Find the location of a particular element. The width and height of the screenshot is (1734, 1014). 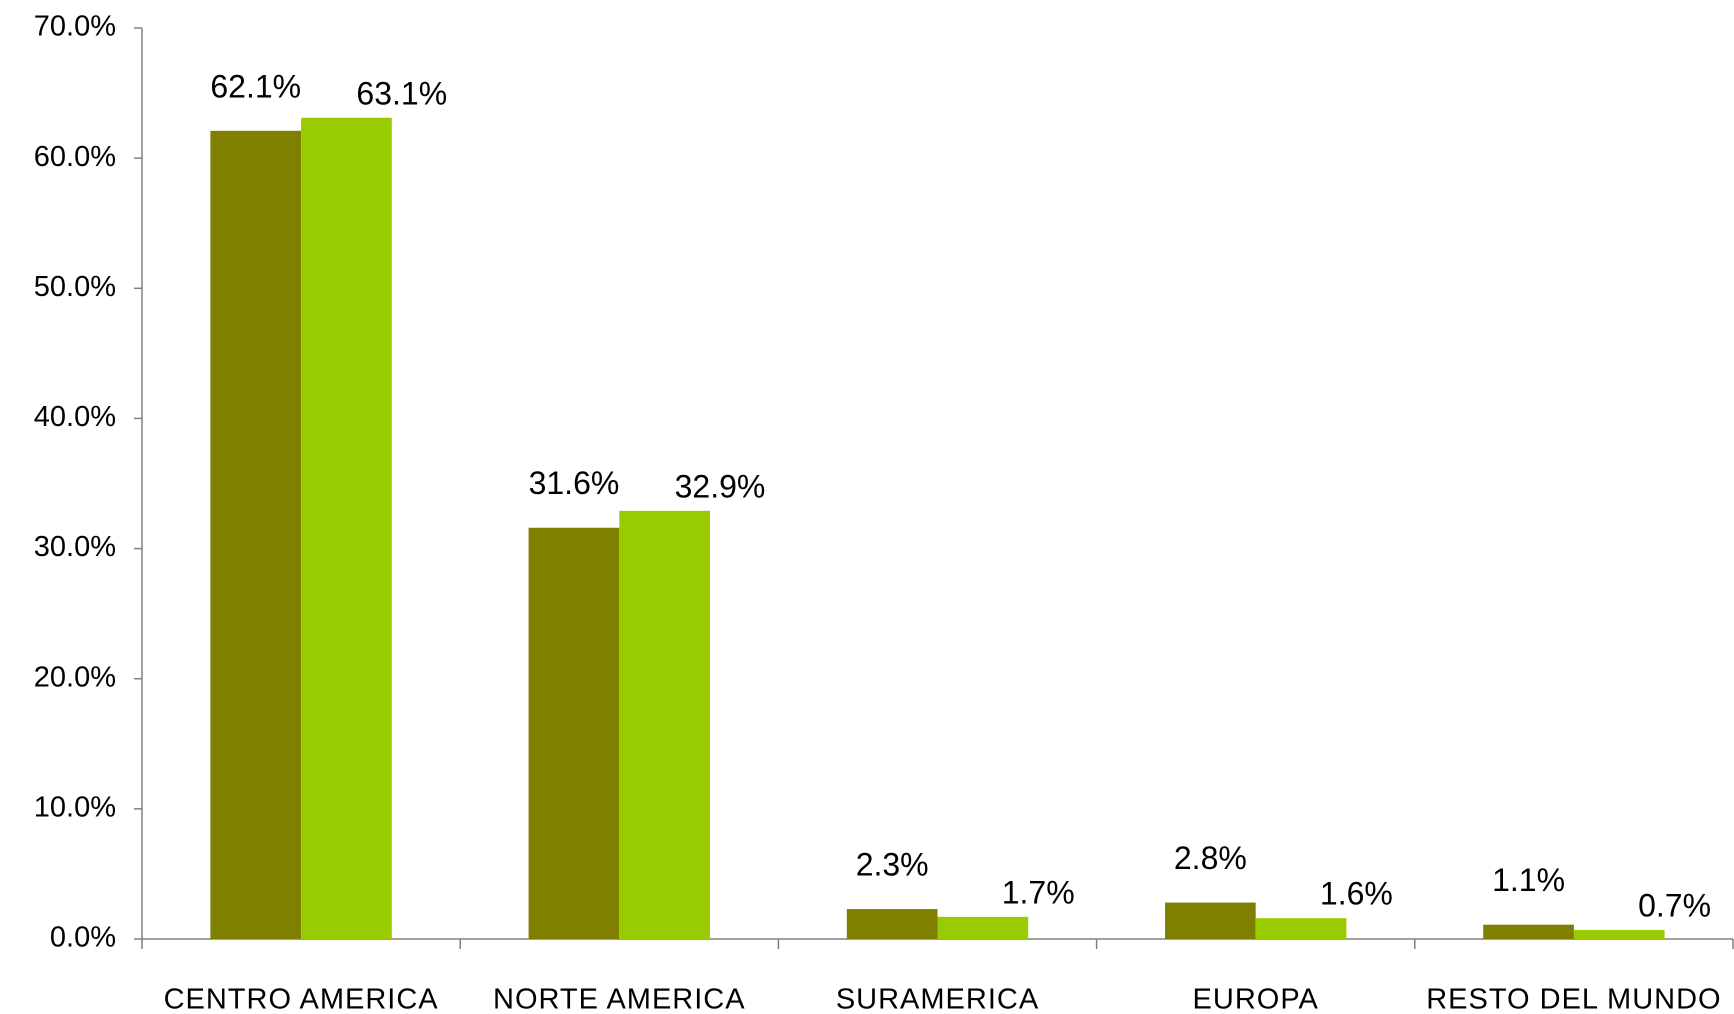

value-label: 63.1% is located at coordinates (401, 93).